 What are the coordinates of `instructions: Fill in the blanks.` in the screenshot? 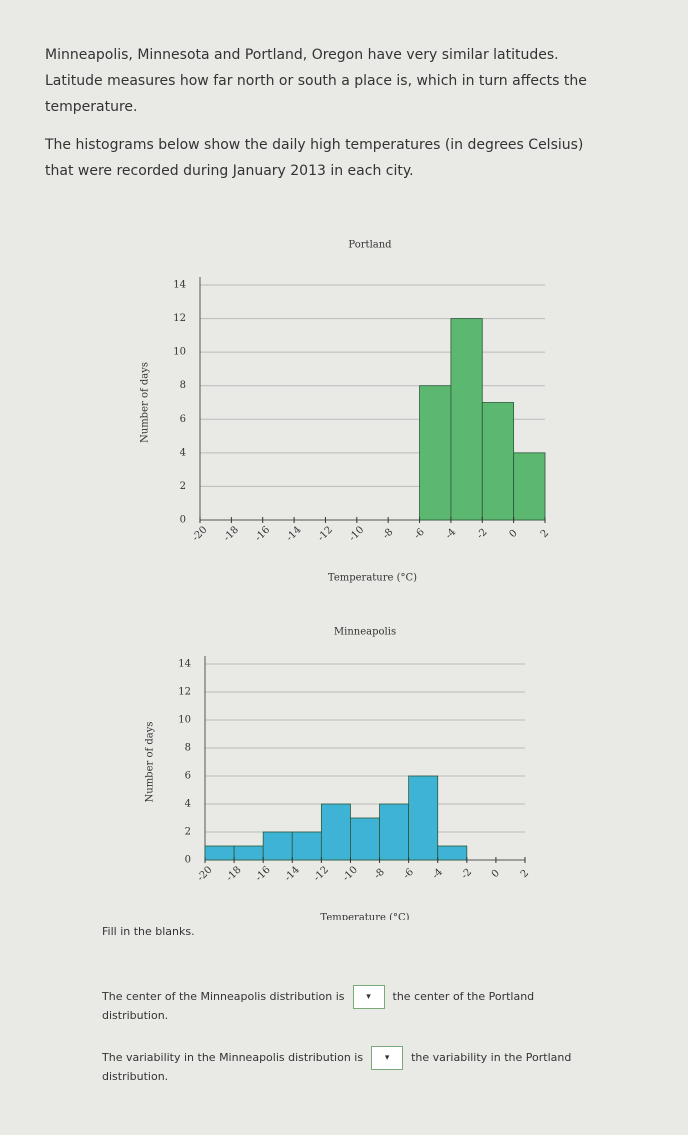 It's located at (148, 931).